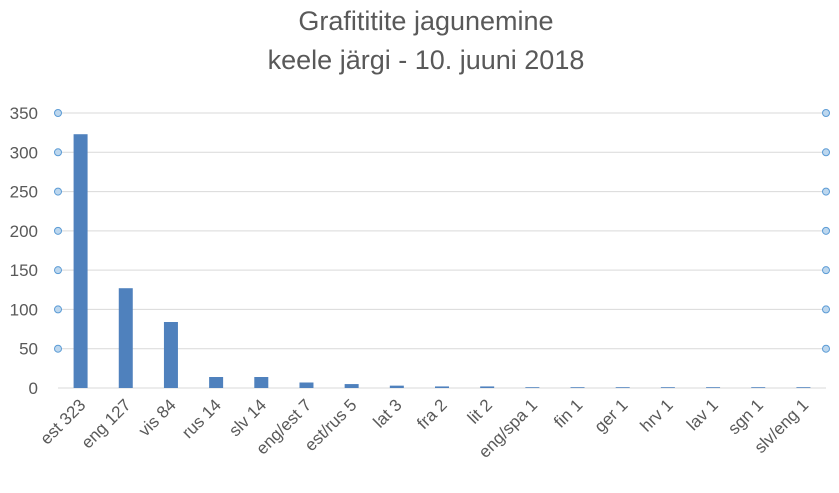 The width and height of the screenshot is (839, 493). I want to click on chart-title-line-1: Grafititite jagunemine, so click(426, 21).